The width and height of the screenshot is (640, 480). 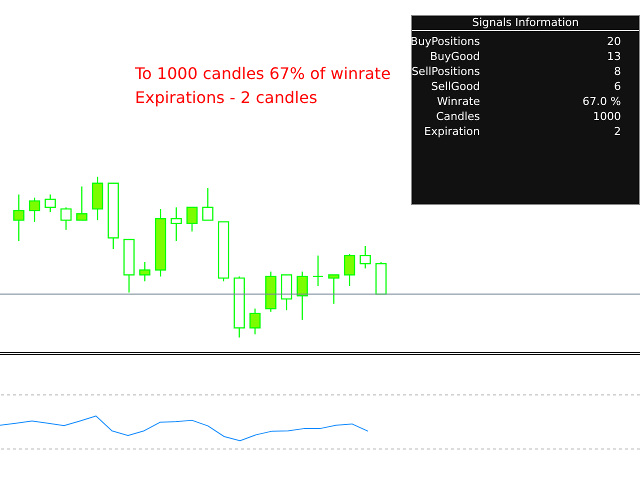 I want to click on category-label: Candles, so click(x=458, y=116).